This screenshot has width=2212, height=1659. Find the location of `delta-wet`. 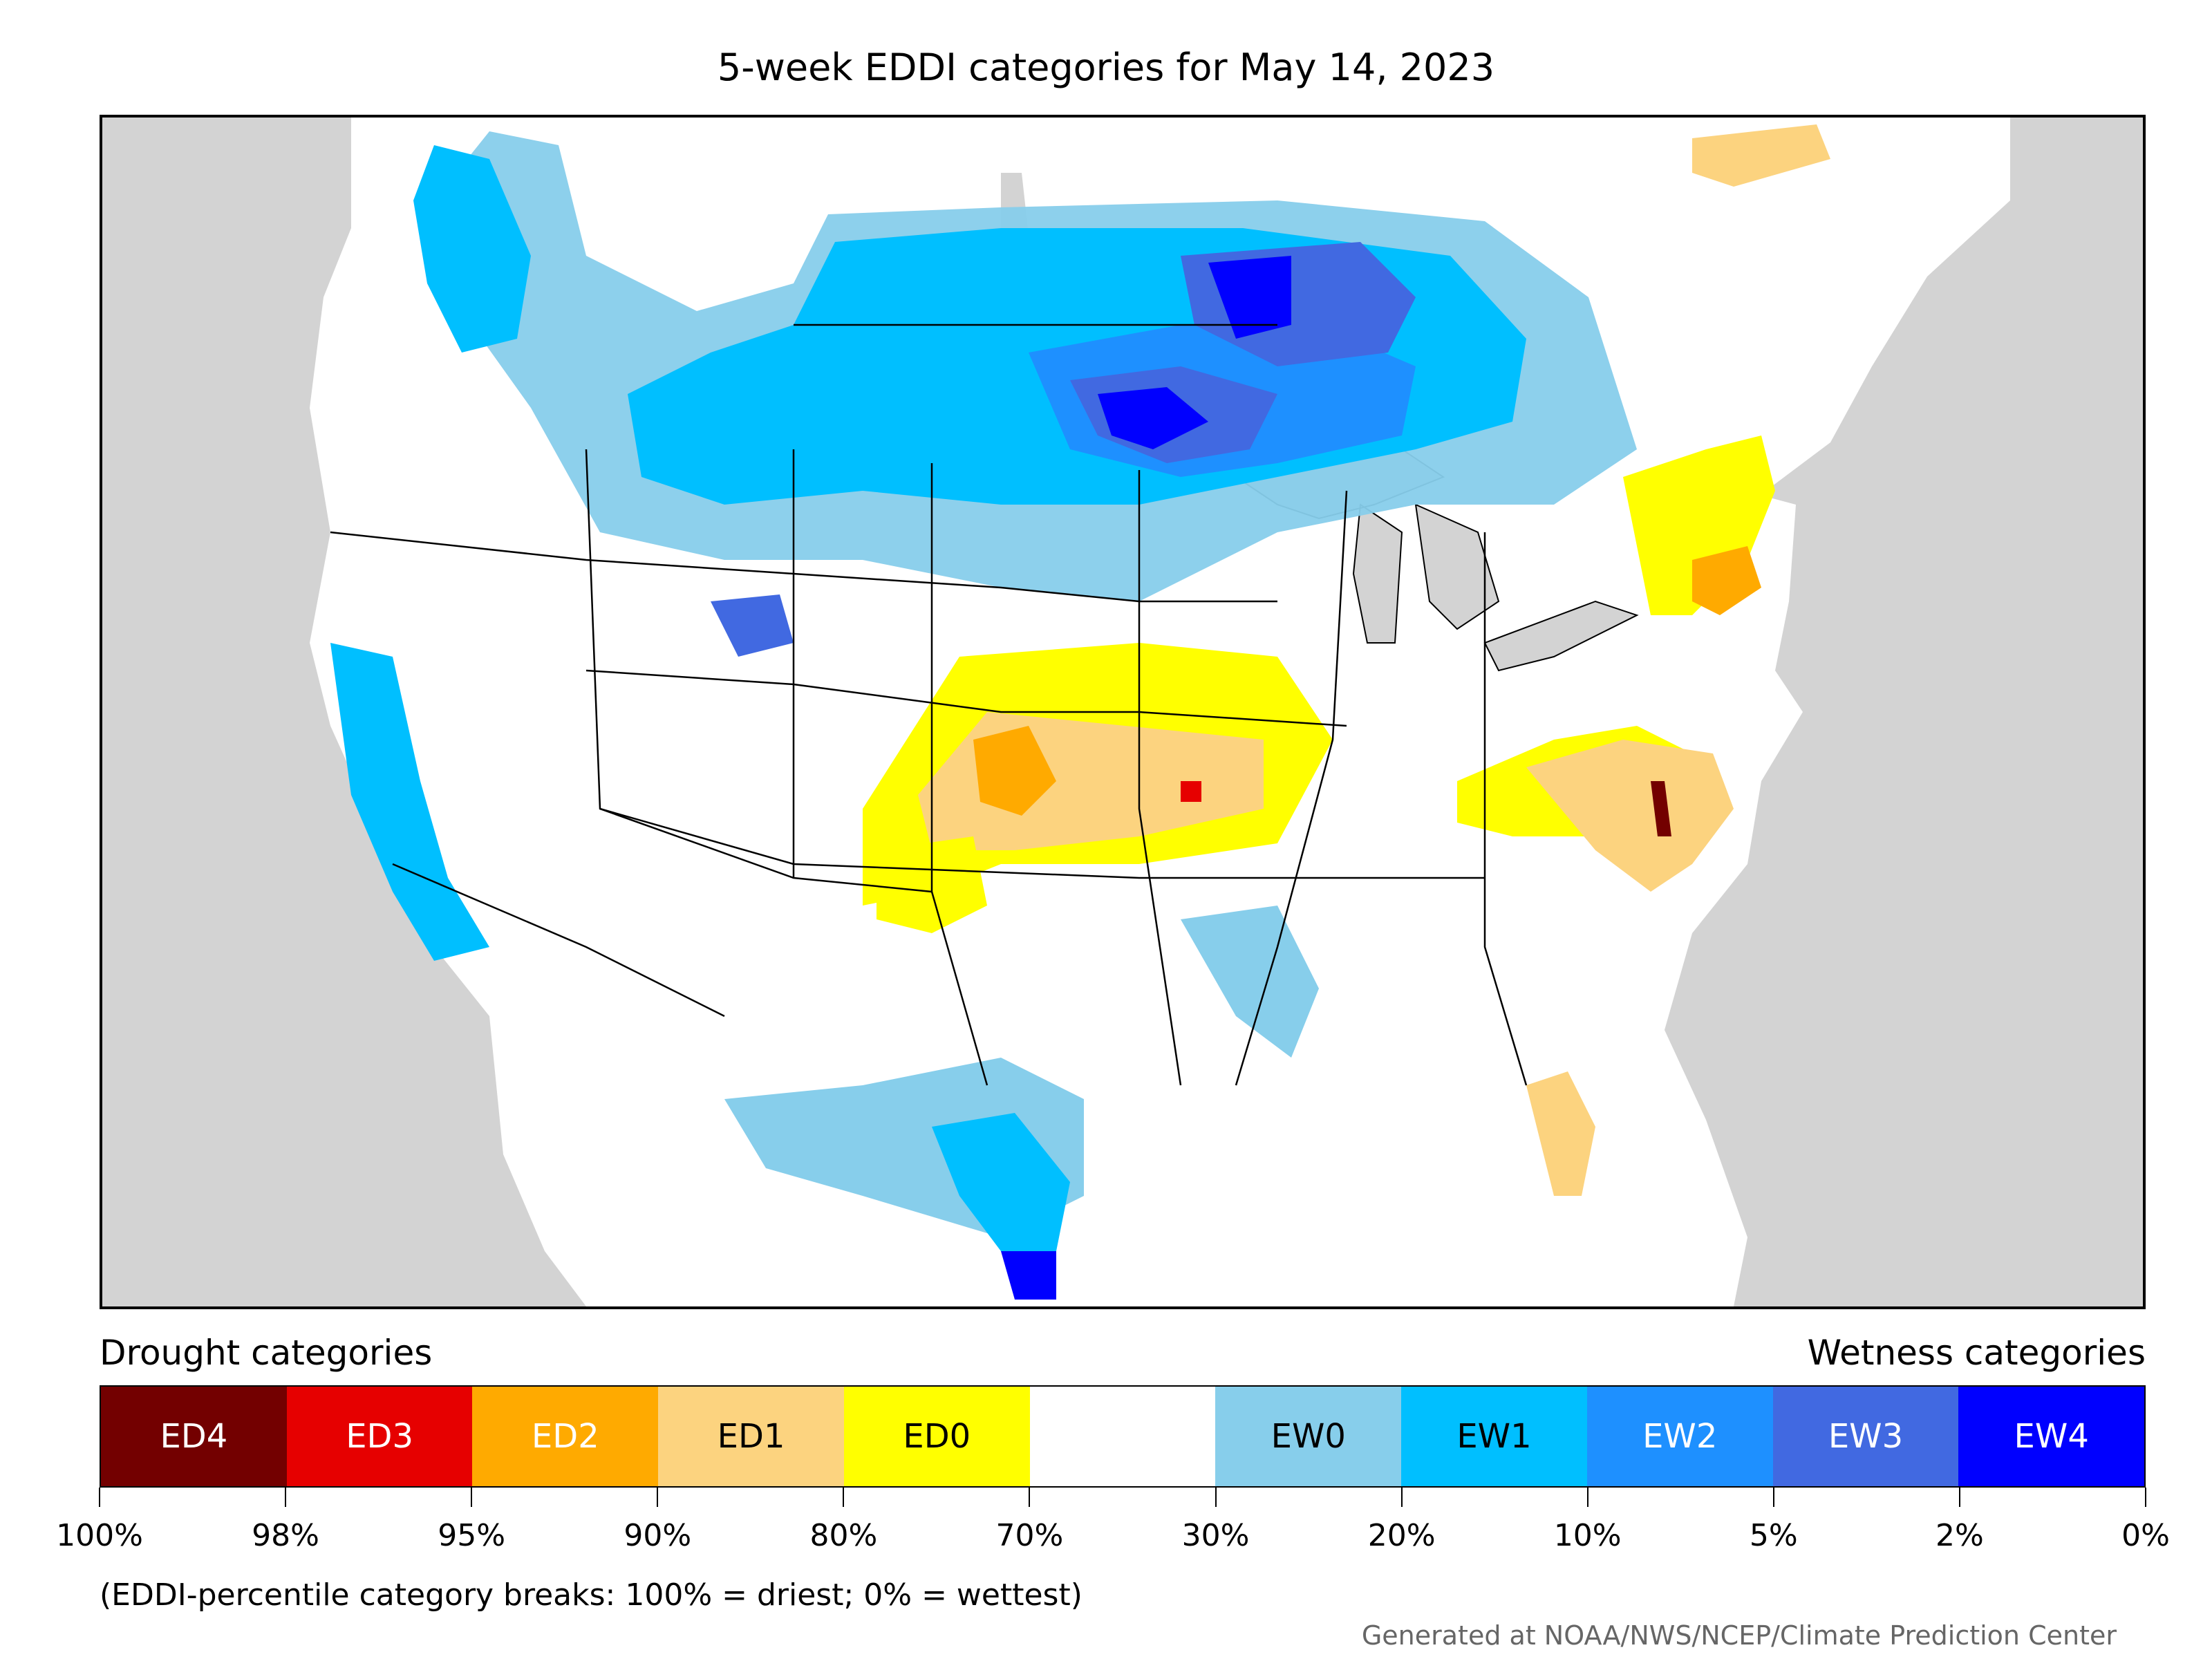

delta-wet is located at coordinates (1250, 982).